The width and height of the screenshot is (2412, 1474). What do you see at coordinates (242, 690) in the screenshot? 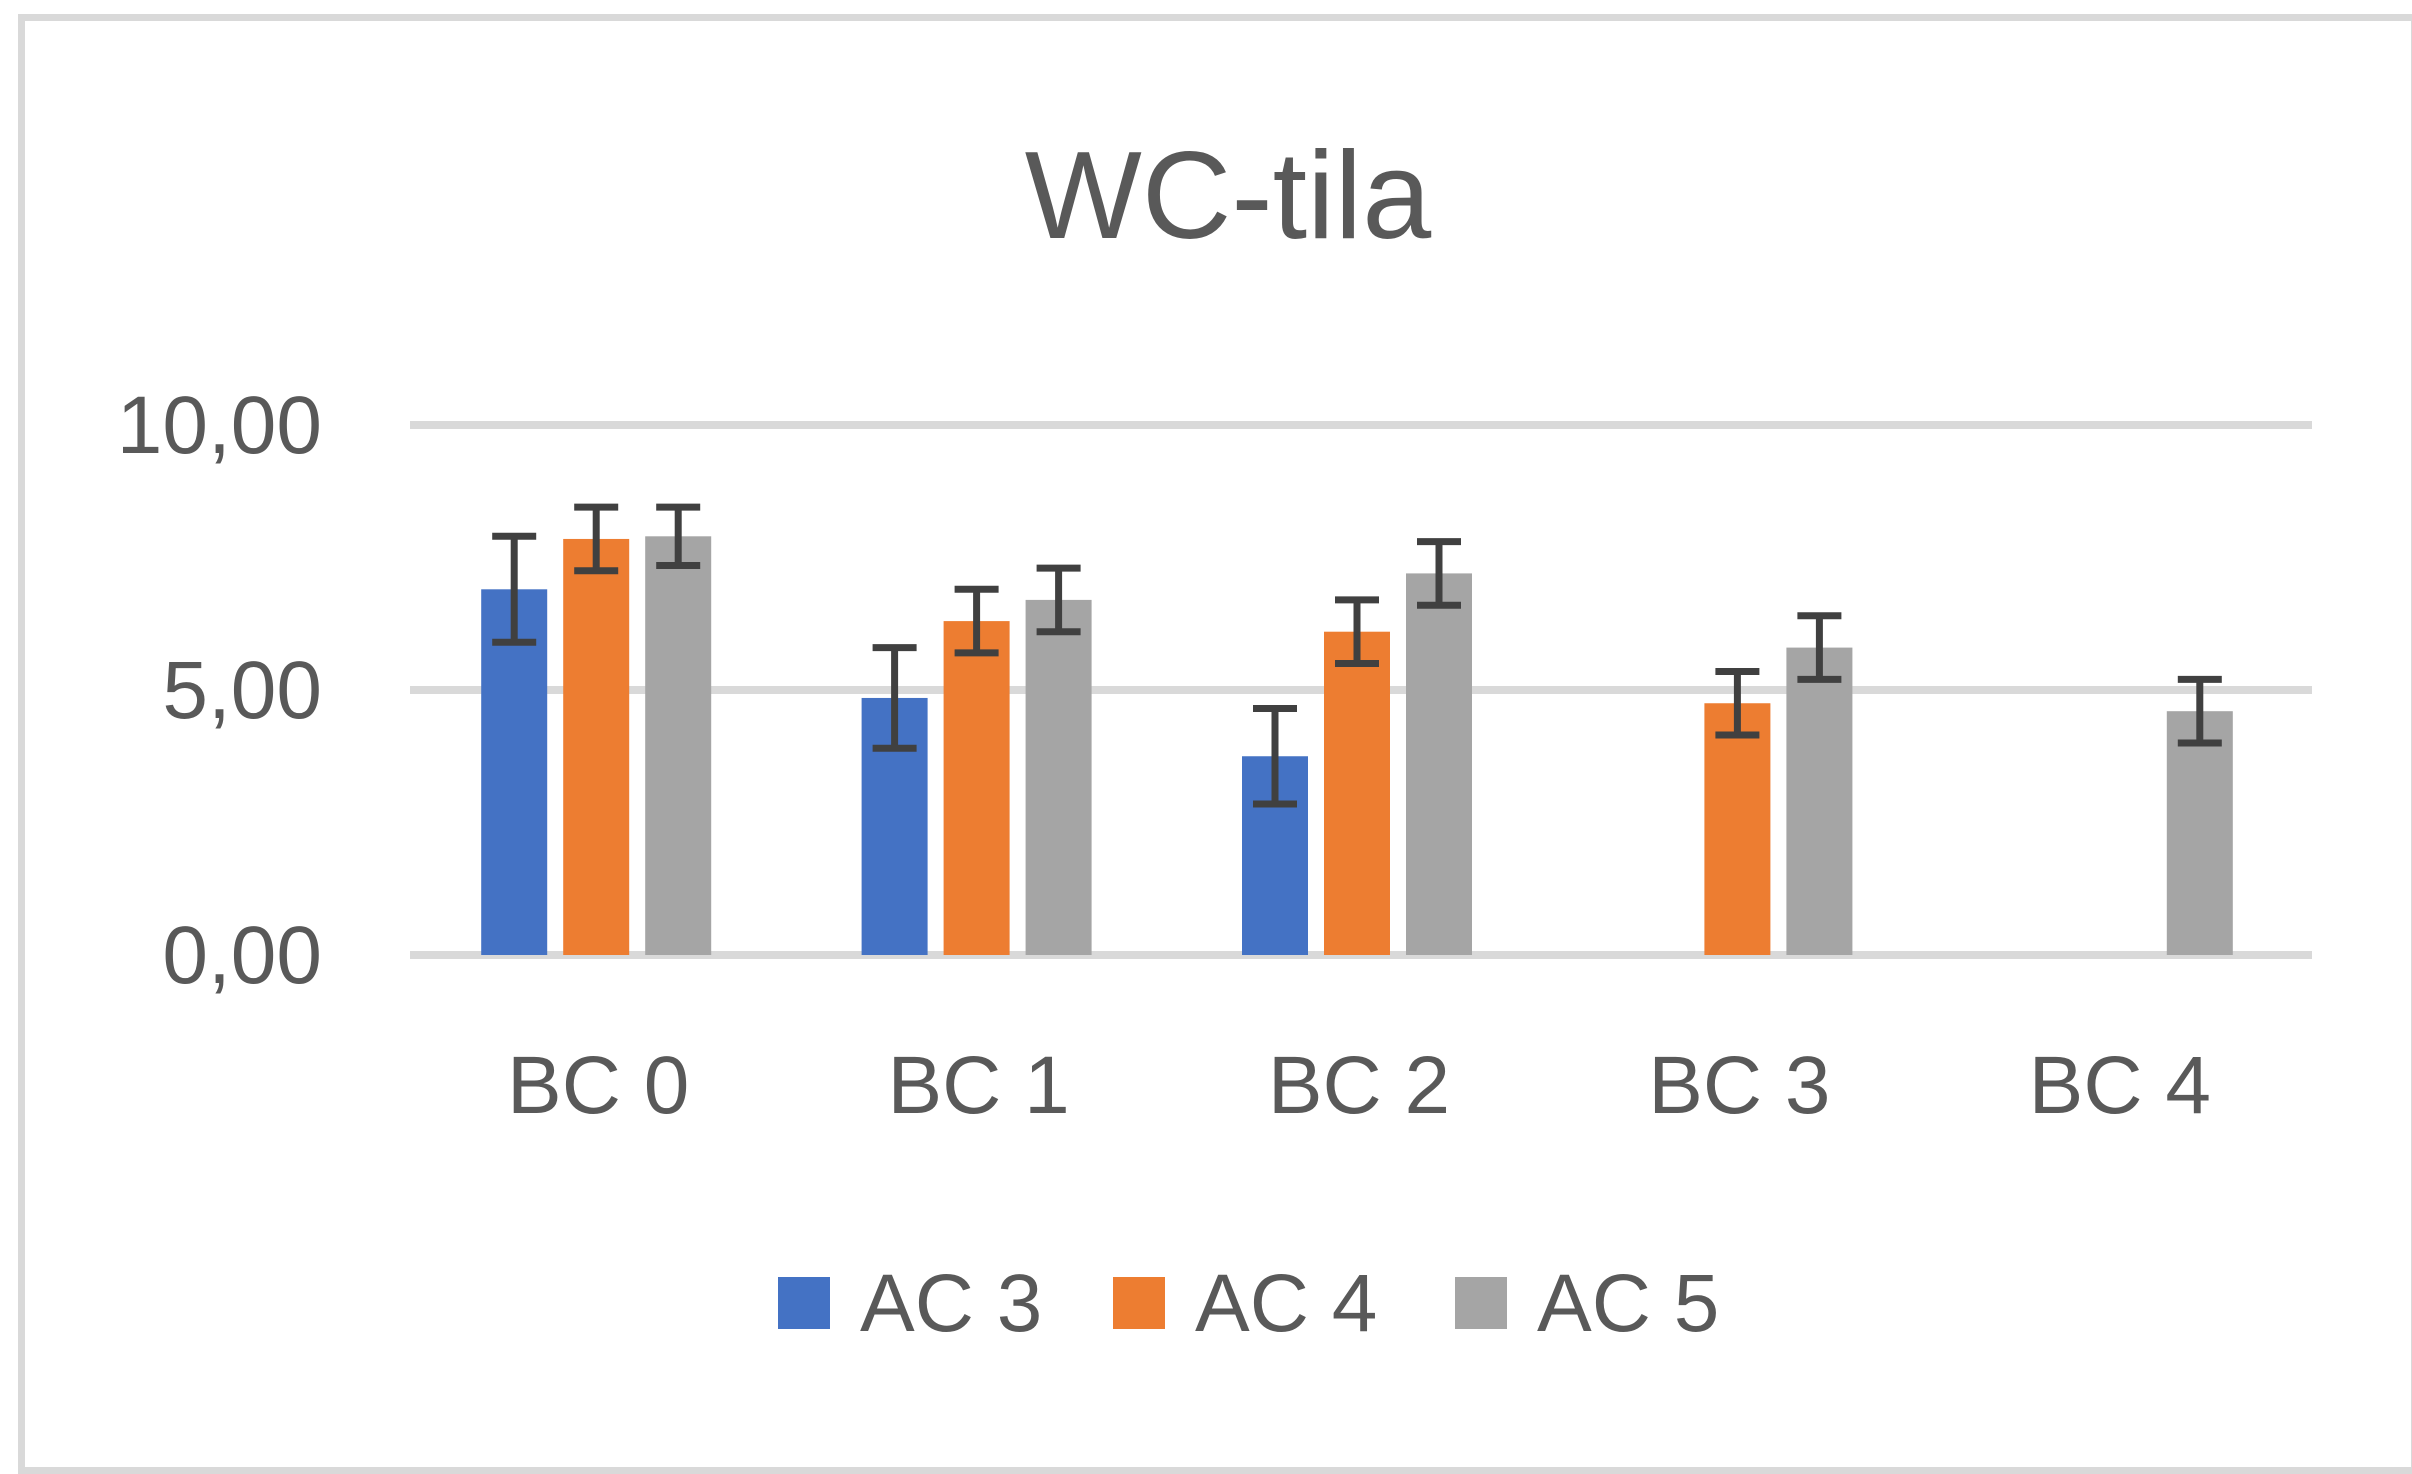
I see `y-tick-label: 5,00` at bounding box center [242, 690].